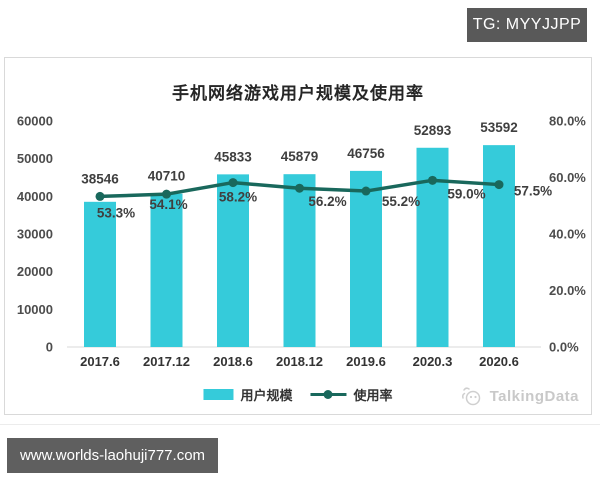 This screenshot has width=600, height=480. Describe the element at coordinates (35, 309) in the screenshot. I see `left-axis-tick: 10000` at that location.